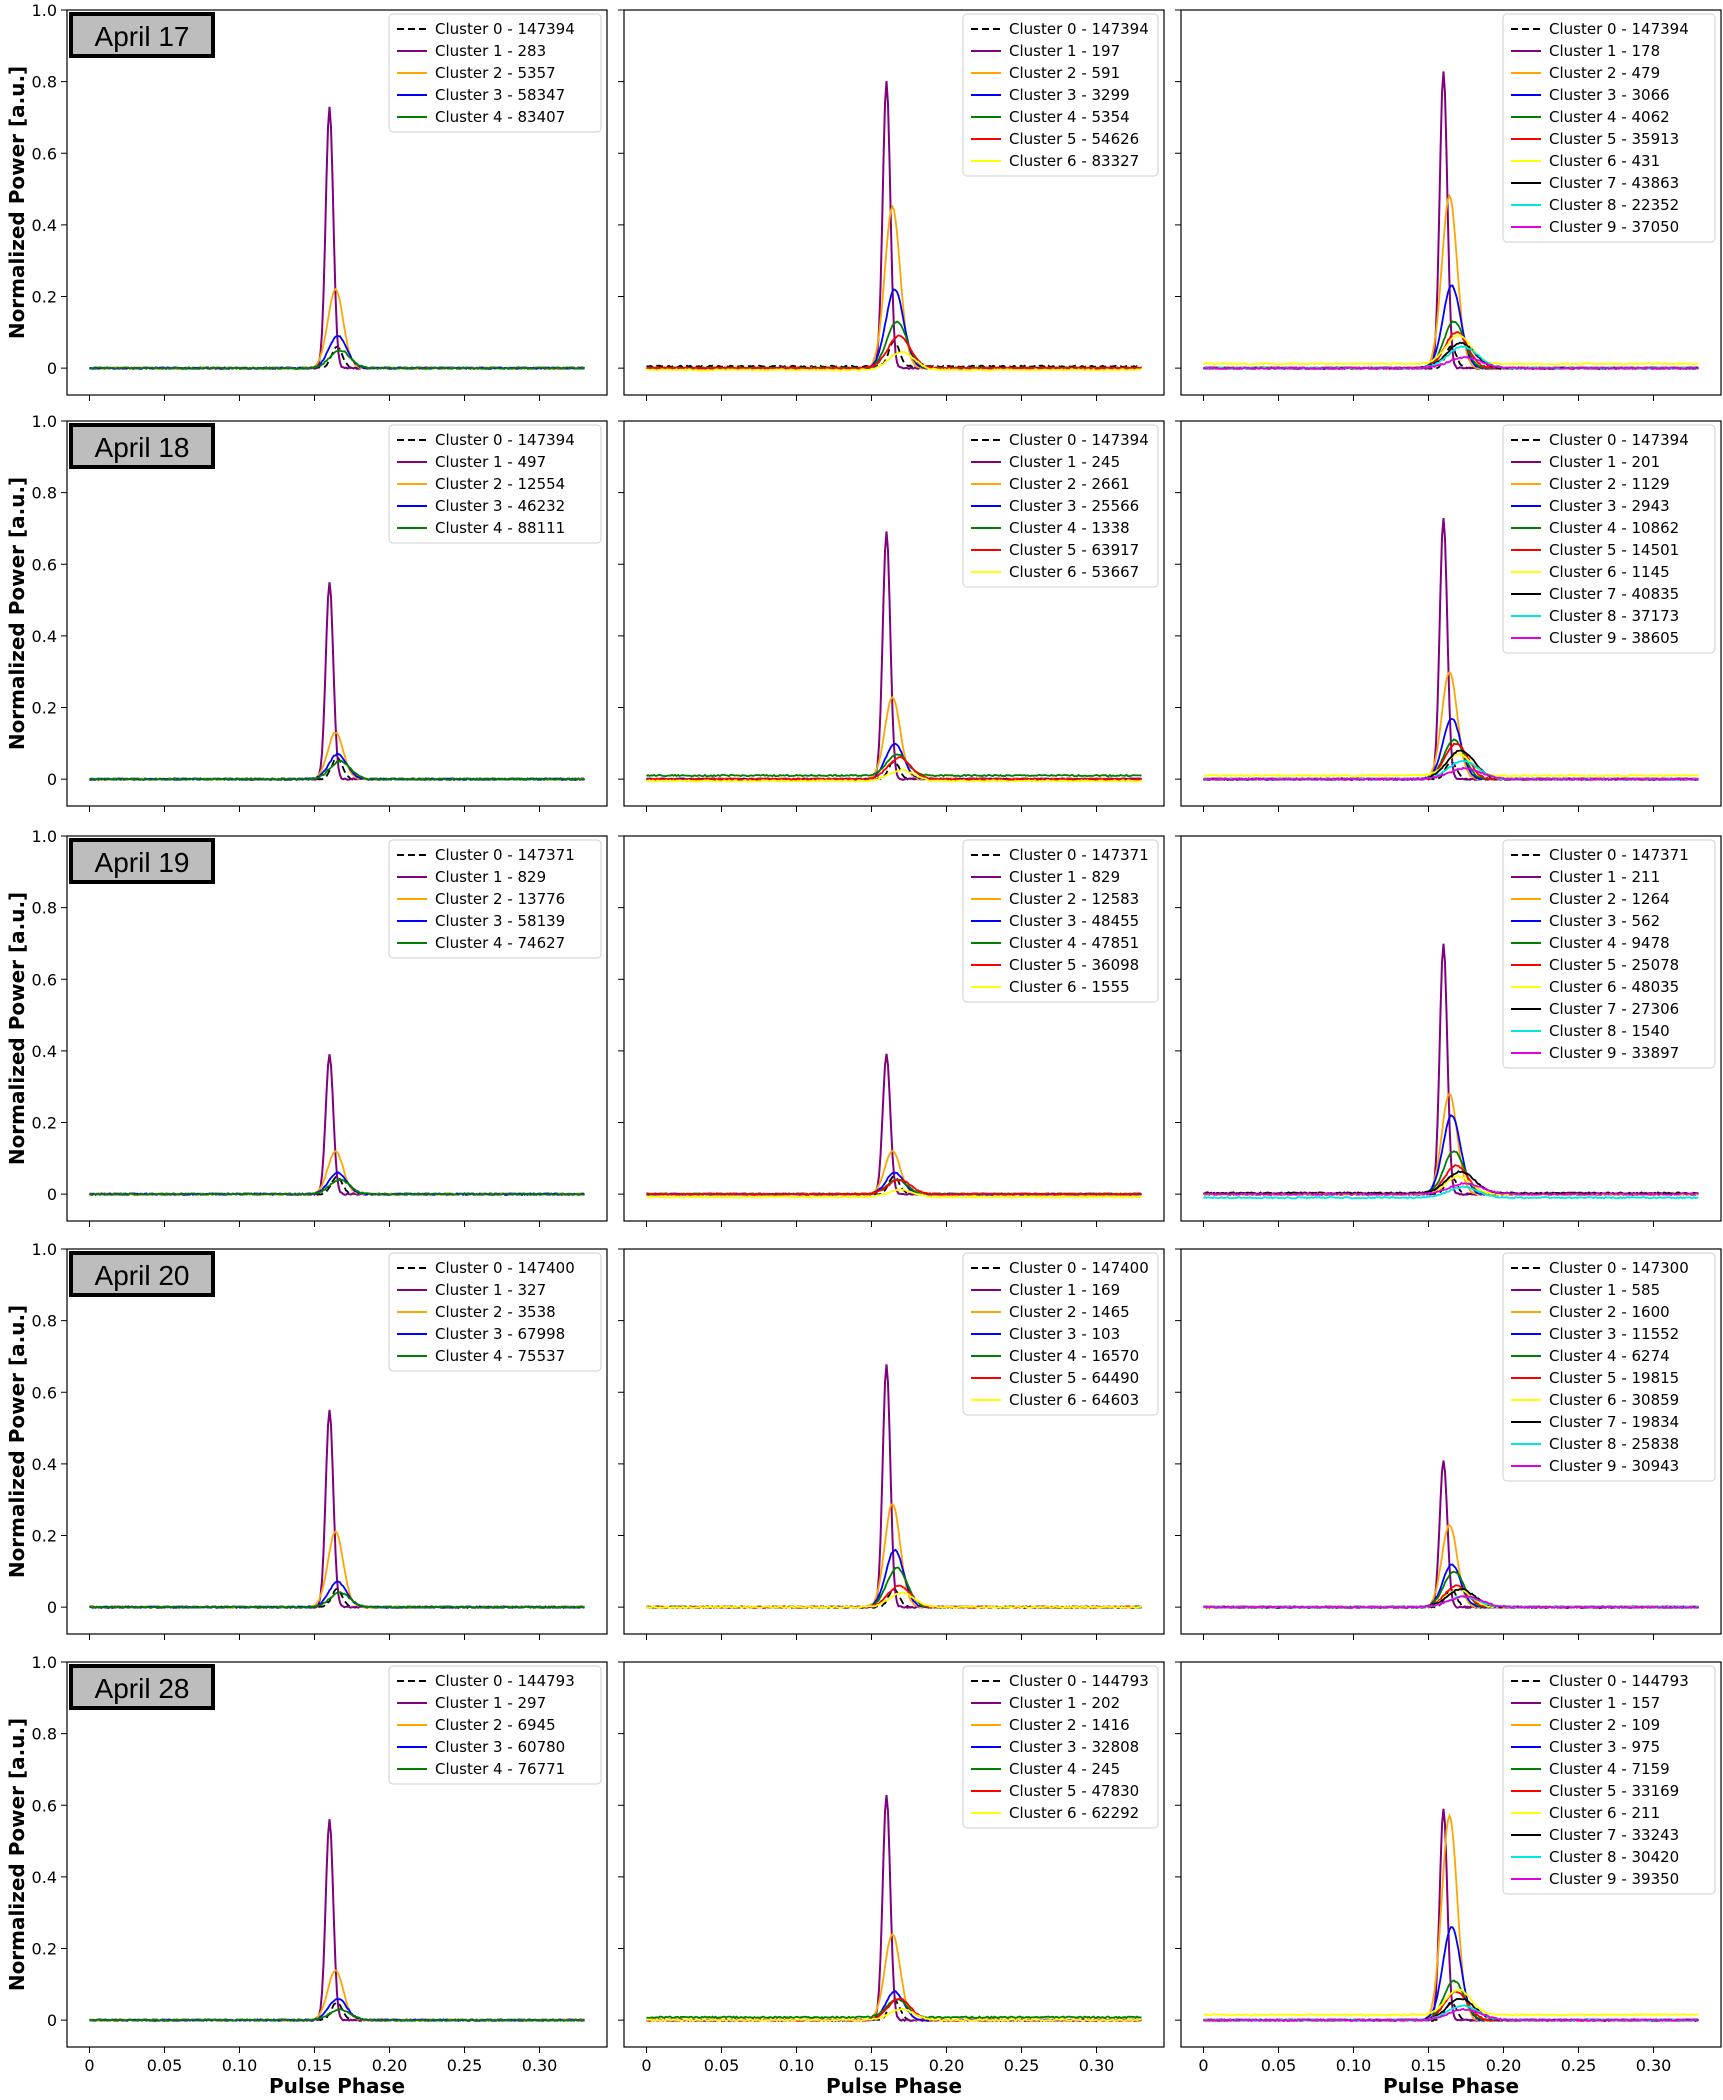  What do you see at coordinates (1203, 2065) in the screenshot?
I see `x-tick-label: 0` at bounding box center [1203, 2065].